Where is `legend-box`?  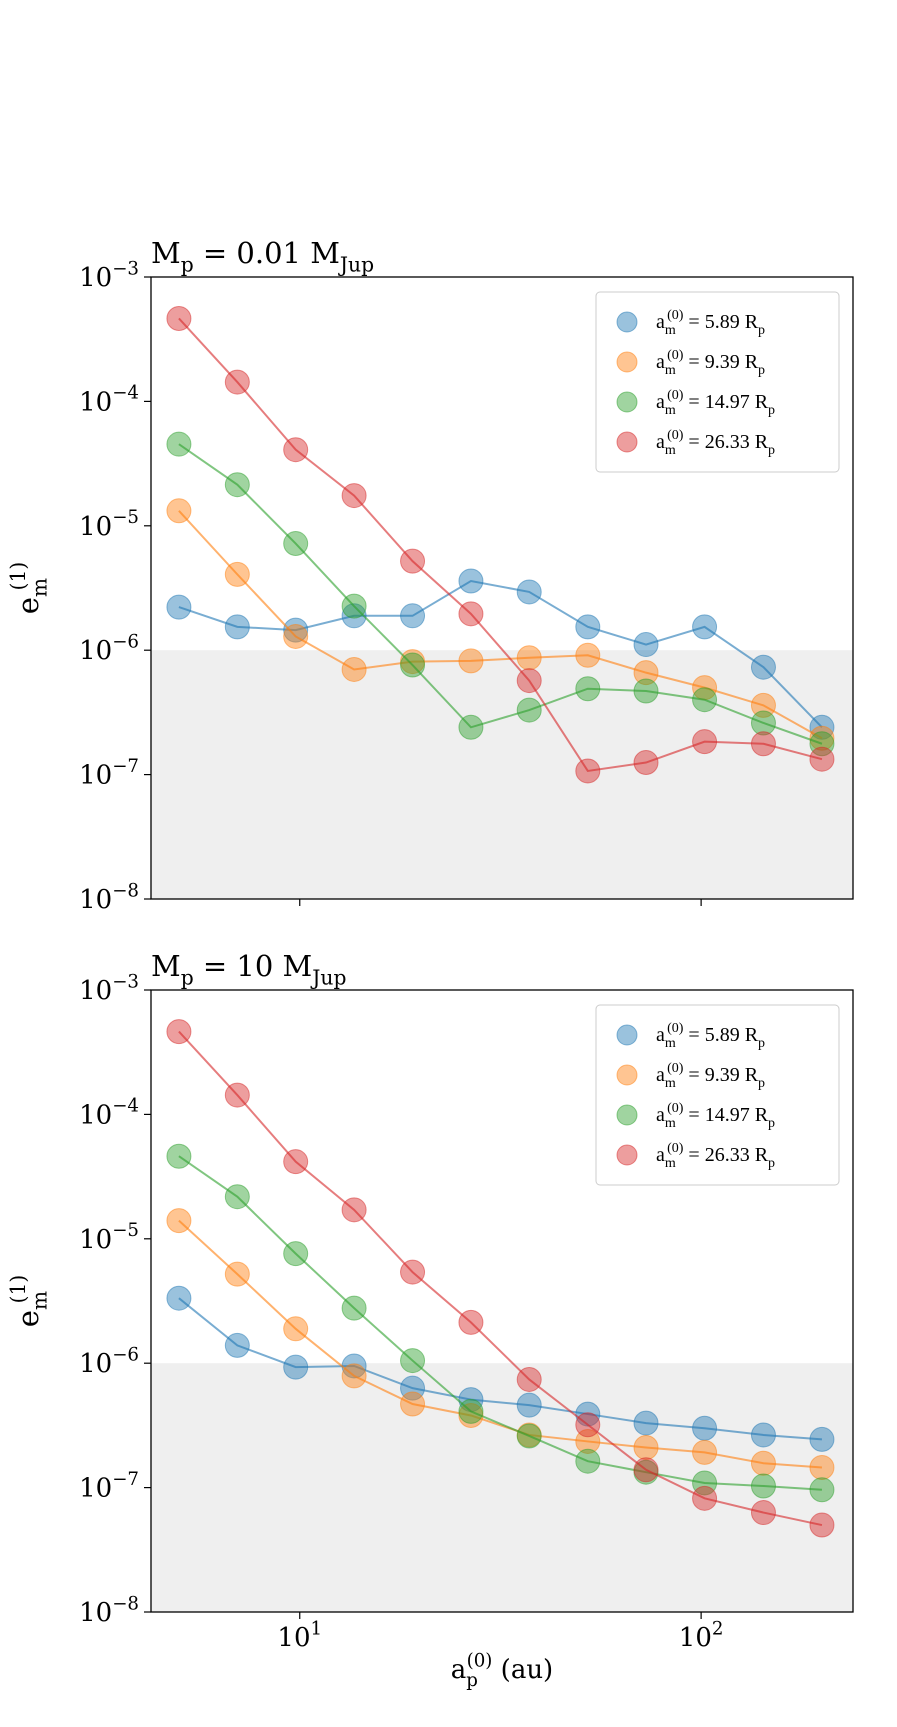 legend-box is located at coordinates (717, 382).